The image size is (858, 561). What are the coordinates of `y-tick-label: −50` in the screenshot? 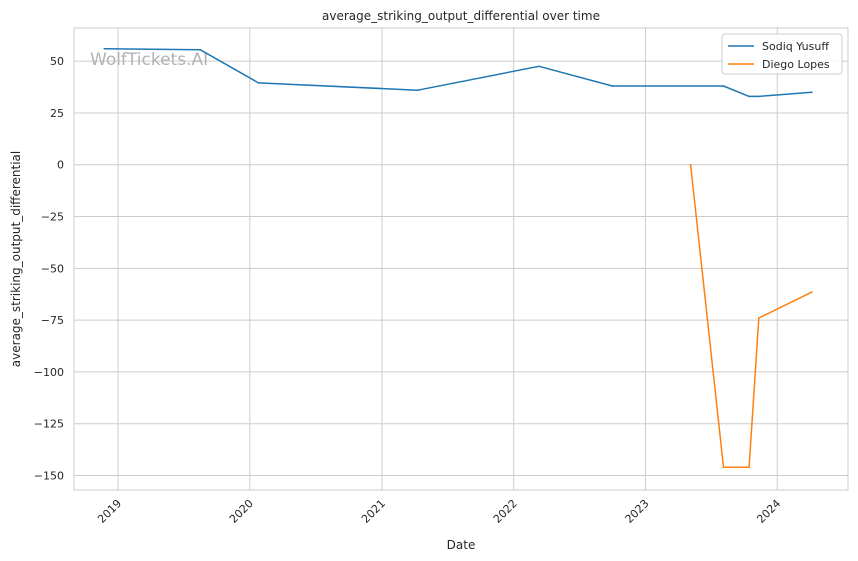 It's located at (52, 268).